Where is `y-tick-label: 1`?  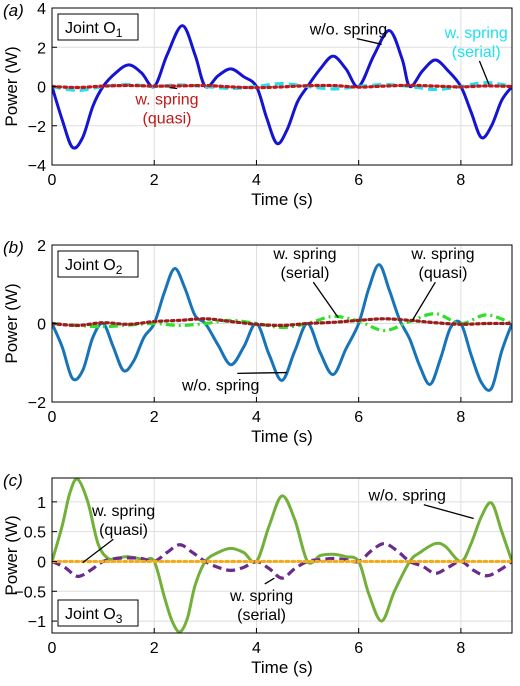
y-tick-label: 1 is located at coordinates (41, 503).